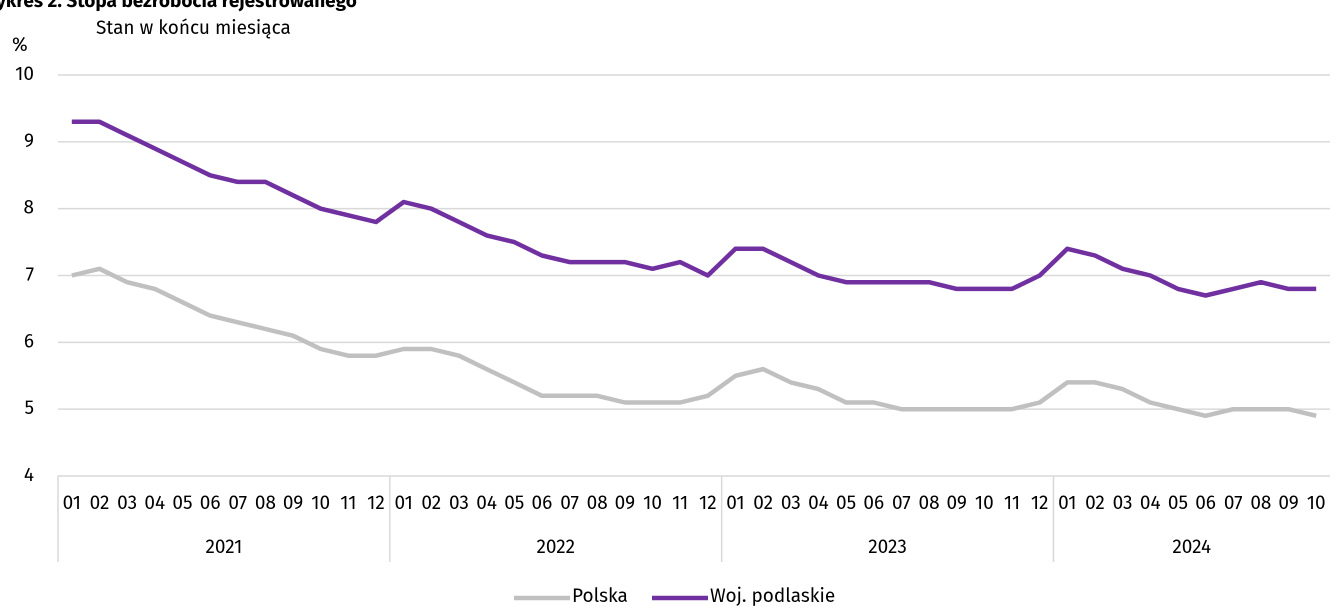 This screenshot has height=613, width=1339. What do you see at coordinates (20, 45) in the screenshot?
I see `y-axis-label: %` at bounding box center [20, 45].